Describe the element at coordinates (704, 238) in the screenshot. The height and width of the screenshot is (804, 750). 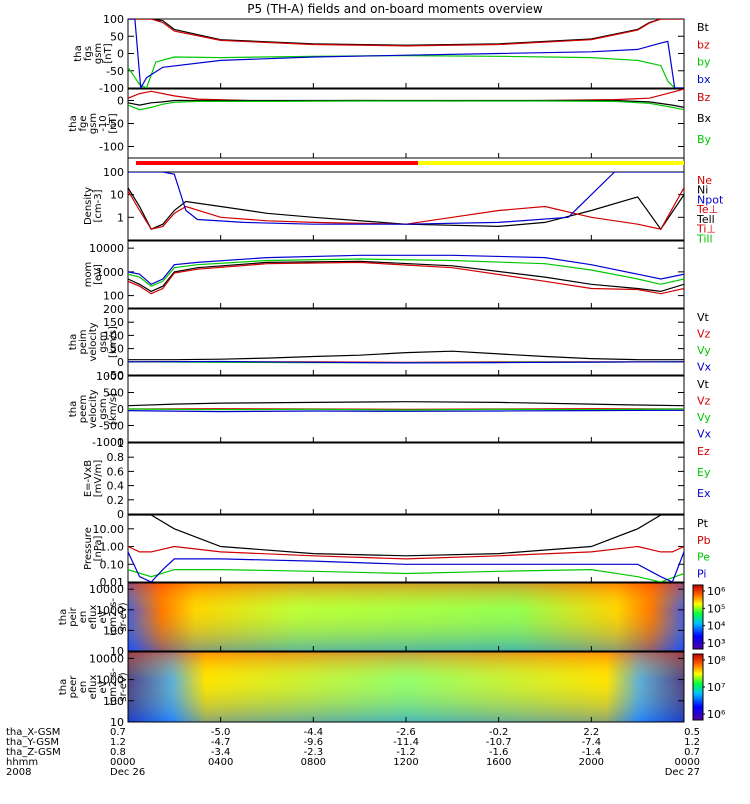
I see `legend-entry: Till` at that location.